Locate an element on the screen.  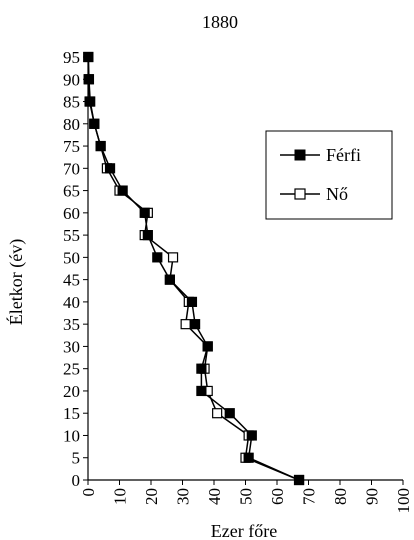
legend-label-ferfi: Férfi is located at coordinates (343, 155).